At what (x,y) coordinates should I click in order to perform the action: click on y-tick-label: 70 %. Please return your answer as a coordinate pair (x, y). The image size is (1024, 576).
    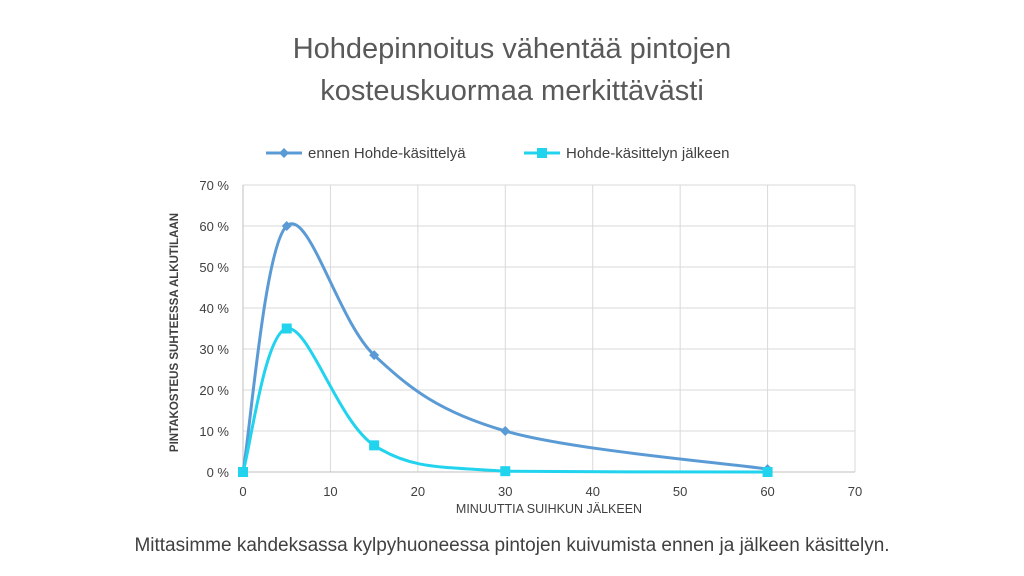
    Looking at the image, I should click on (214, 185).